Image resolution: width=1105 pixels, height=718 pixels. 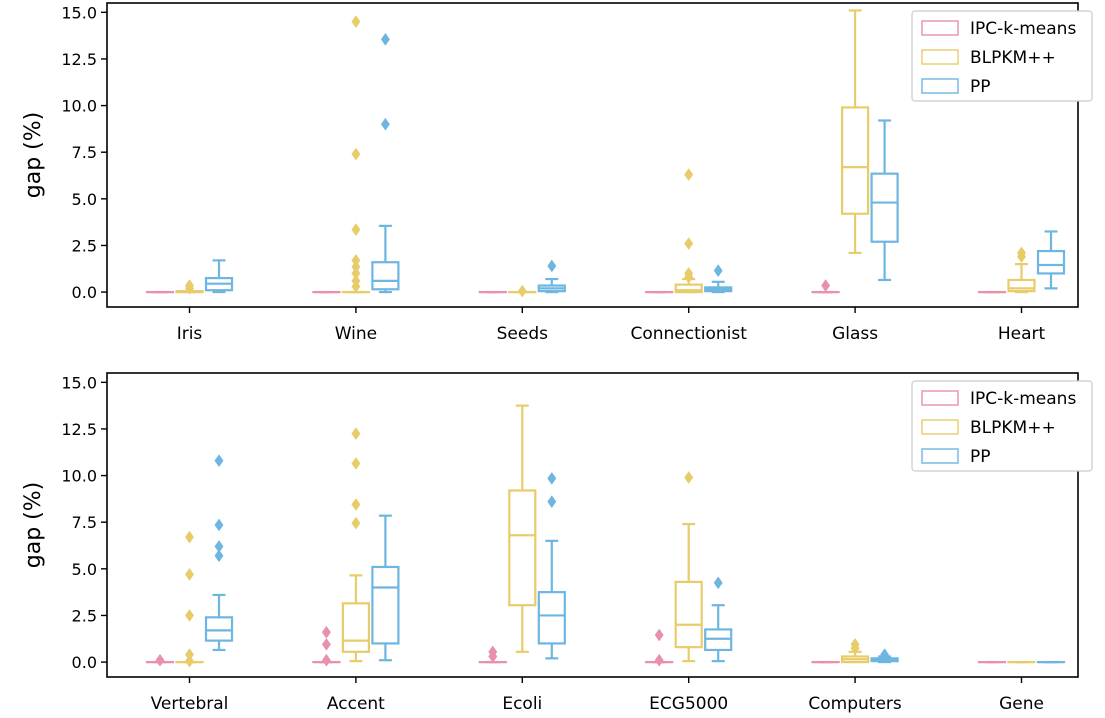 I want to click on box-ipc-k-means-ecg5000, so click(x=659, y=647).